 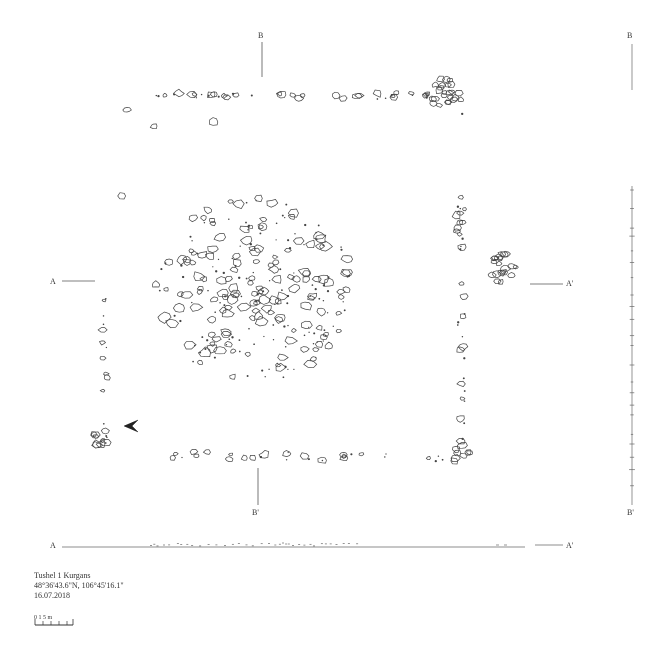 What do you see at coordinates (79, 585) in the screenshot?
I see `site-coordinates: 48°36'43.6"N, 106°45'16.1"` at bounding box center [79, 585].